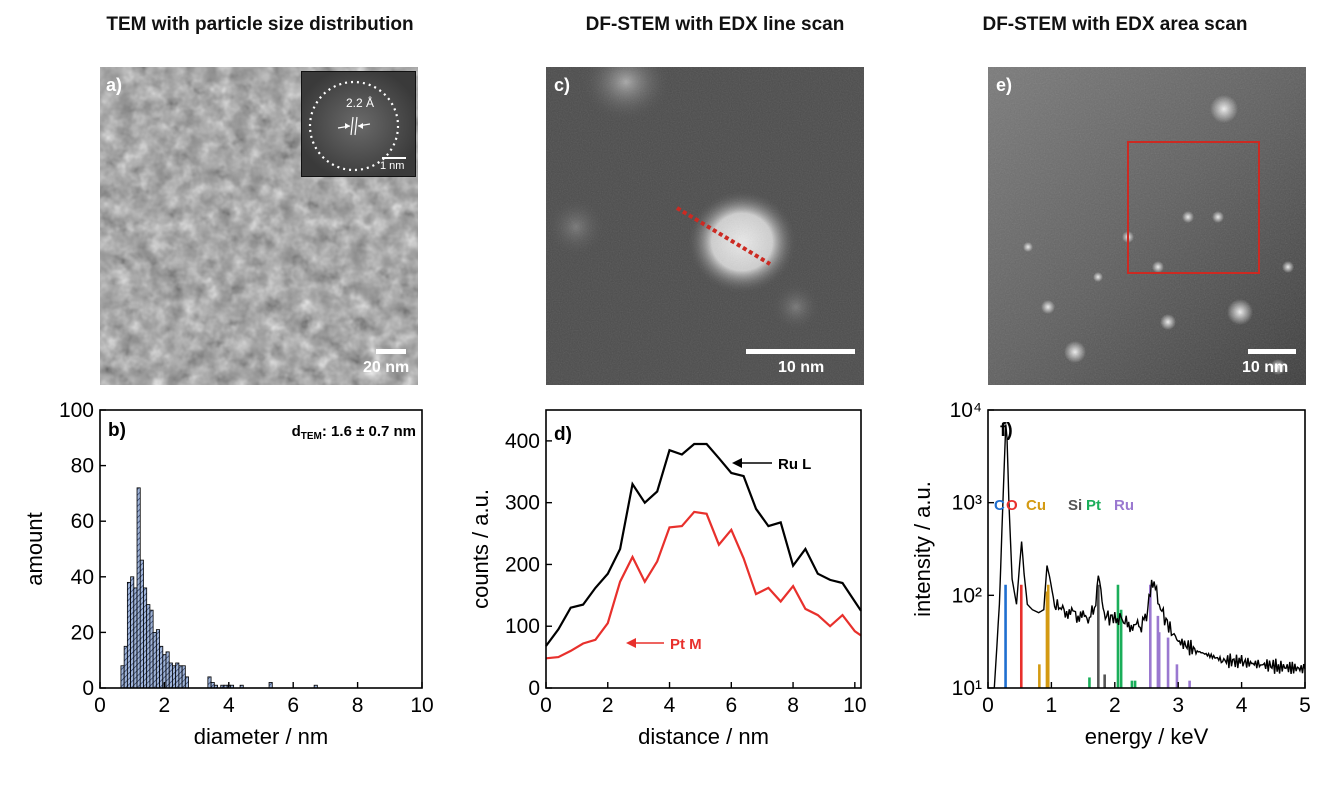 The height and width of the screenshot is (804, 1319). Describe the element at coordinates (562, 85) in the screenshot. I see `panel-c-label: c)` at that location.